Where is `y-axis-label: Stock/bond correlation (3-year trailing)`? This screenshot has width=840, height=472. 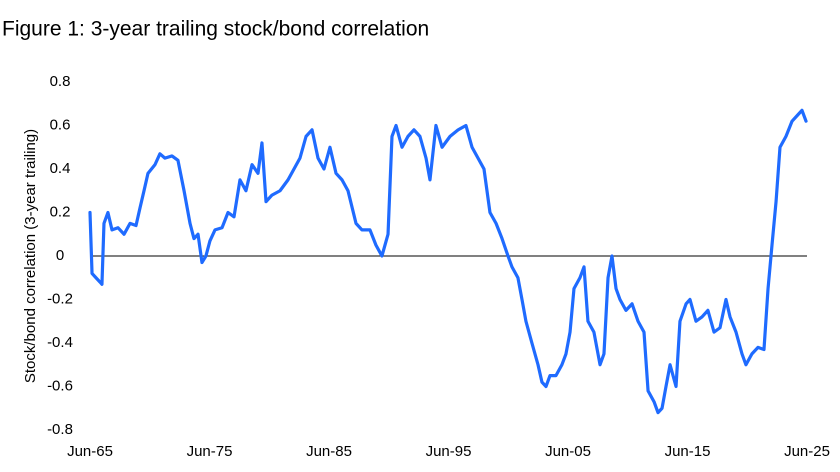
y-axis-label: Stock/bond correlation (3-year trailing) is located at coordinates (30, 256).